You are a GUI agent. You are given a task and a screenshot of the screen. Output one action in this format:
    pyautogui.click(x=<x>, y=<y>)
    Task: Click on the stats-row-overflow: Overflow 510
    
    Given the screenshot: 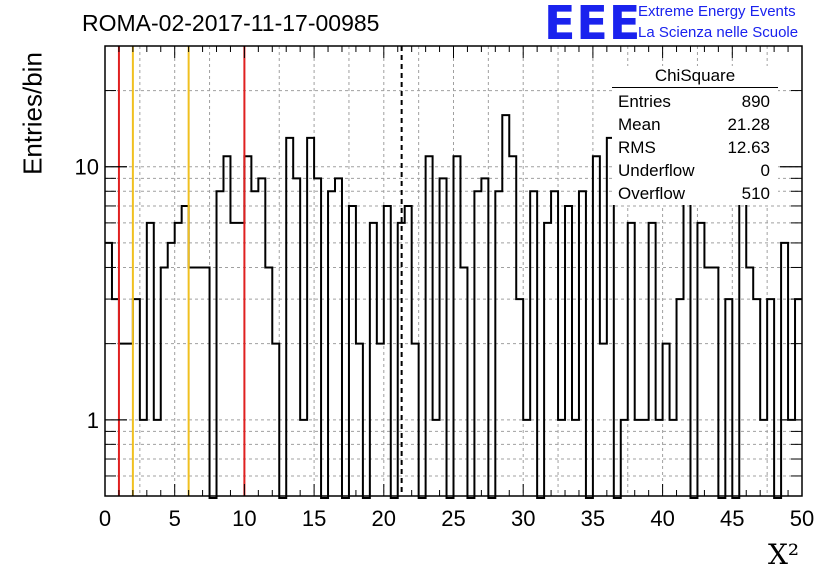 What is the action you would take?
    pyautogui.click(x=695, y=193)
    